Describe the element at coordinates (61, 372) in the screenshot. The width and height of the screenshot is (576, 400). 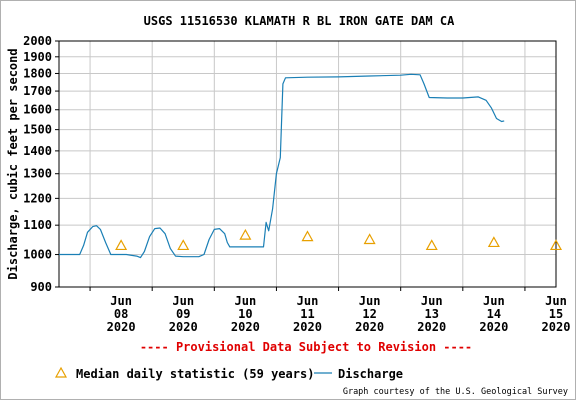
I see `legend-median-marker` at that location.